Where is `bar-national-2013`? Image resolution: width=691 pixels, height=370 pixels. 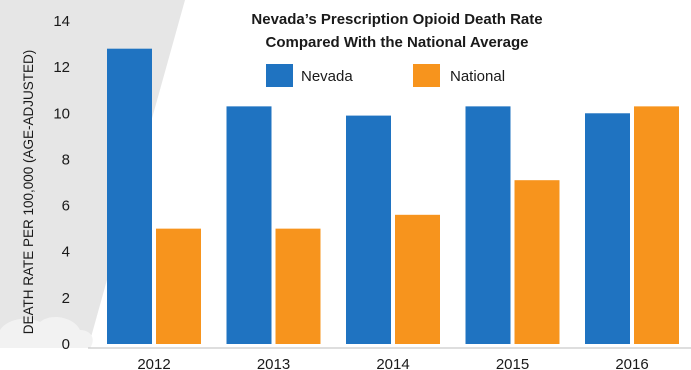 bar-national-2013 is located at coordinates (298, 286).